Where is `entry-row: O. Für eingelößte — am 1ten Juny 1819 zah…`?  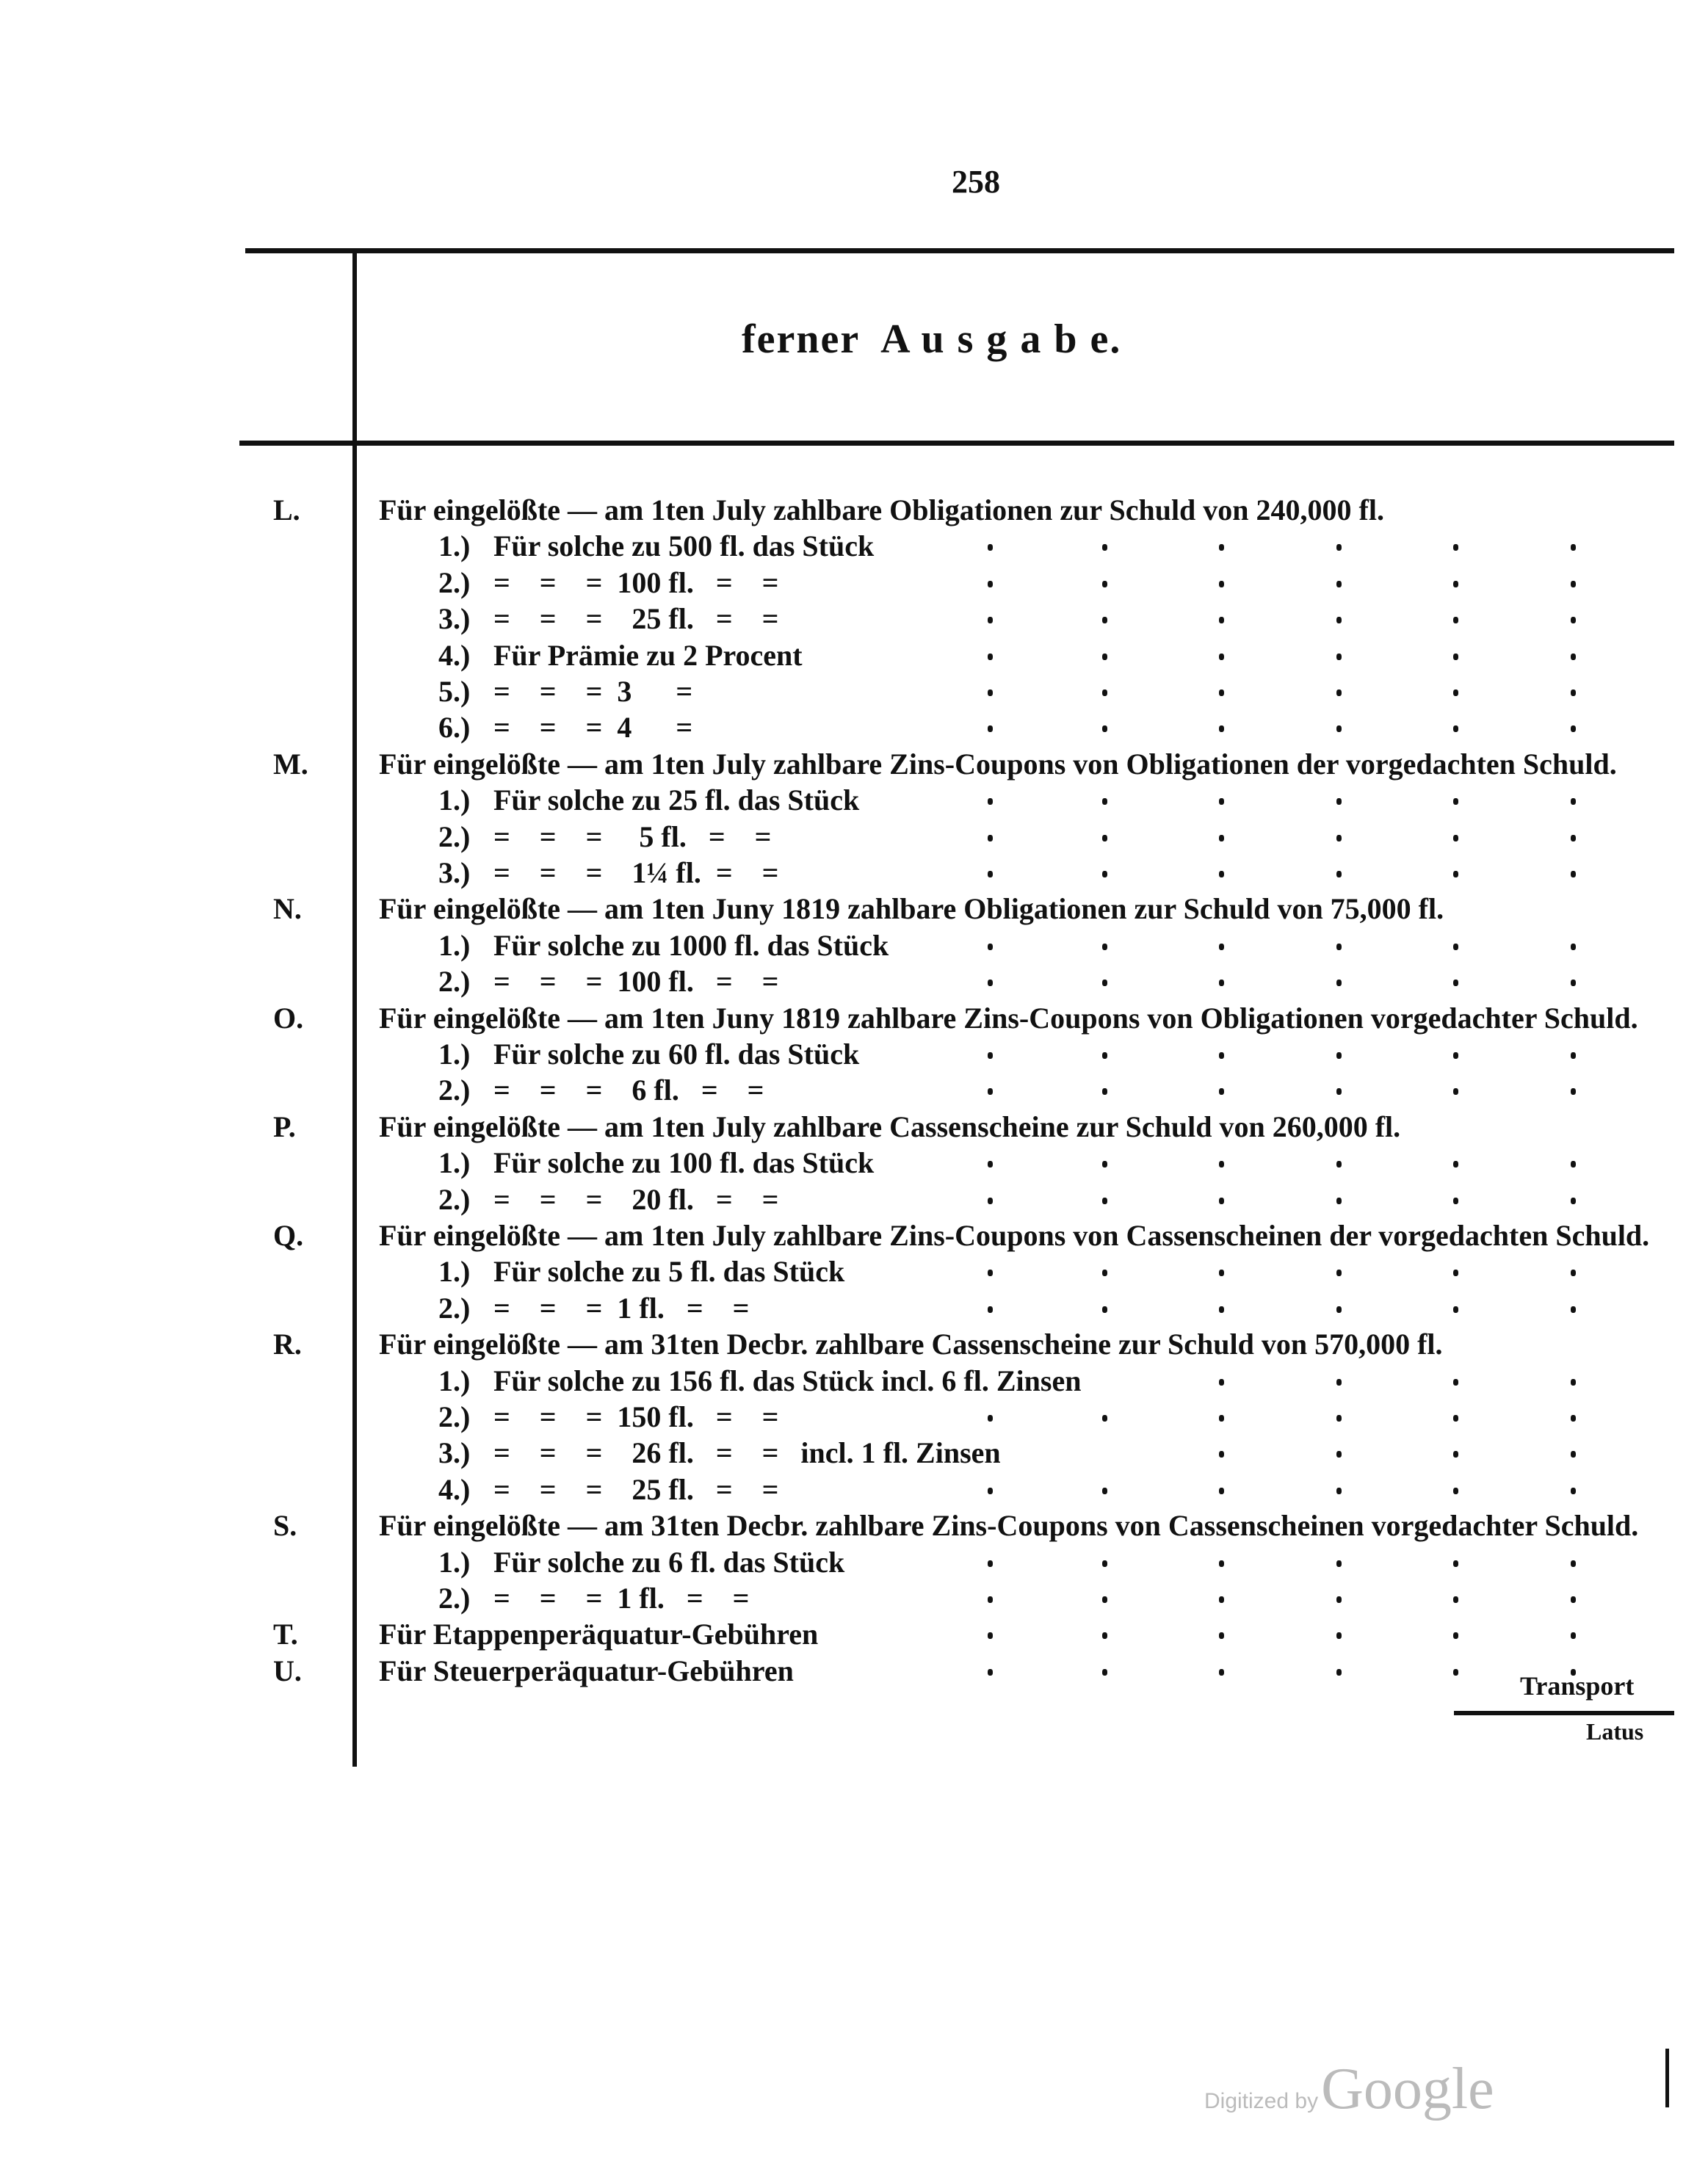
entry-row: O. Für eingelößte — am 1ten Juny 1819 zah… is located at coordinates (837, 1018).